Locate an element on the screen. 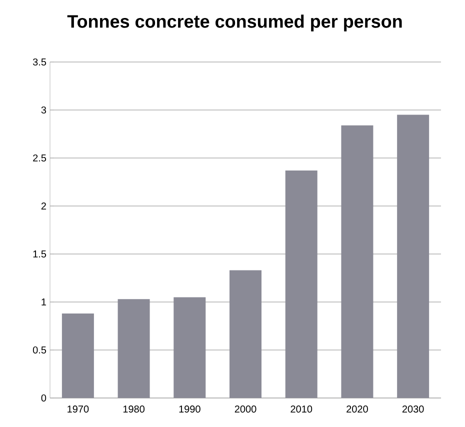  x-tick-label: 2010 is located at coordinates (301, 409).